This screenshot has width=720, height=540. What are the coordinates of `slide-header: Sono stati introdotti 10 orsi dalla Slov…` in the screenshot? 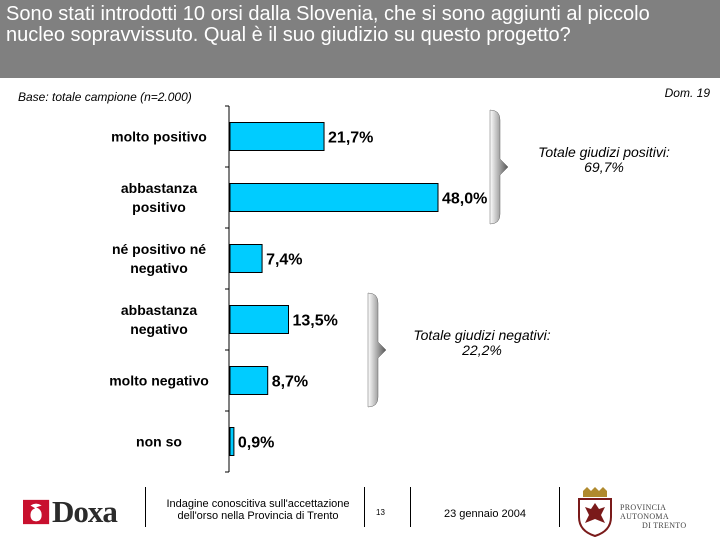 It's located at (360, 39).